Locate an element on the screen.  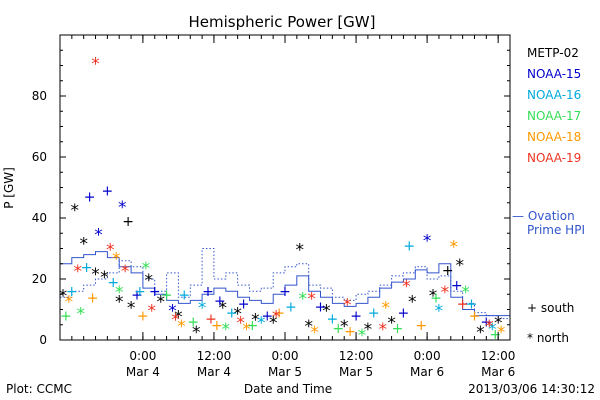
ovation-hpi-lines is located at coordinates (285, 284).